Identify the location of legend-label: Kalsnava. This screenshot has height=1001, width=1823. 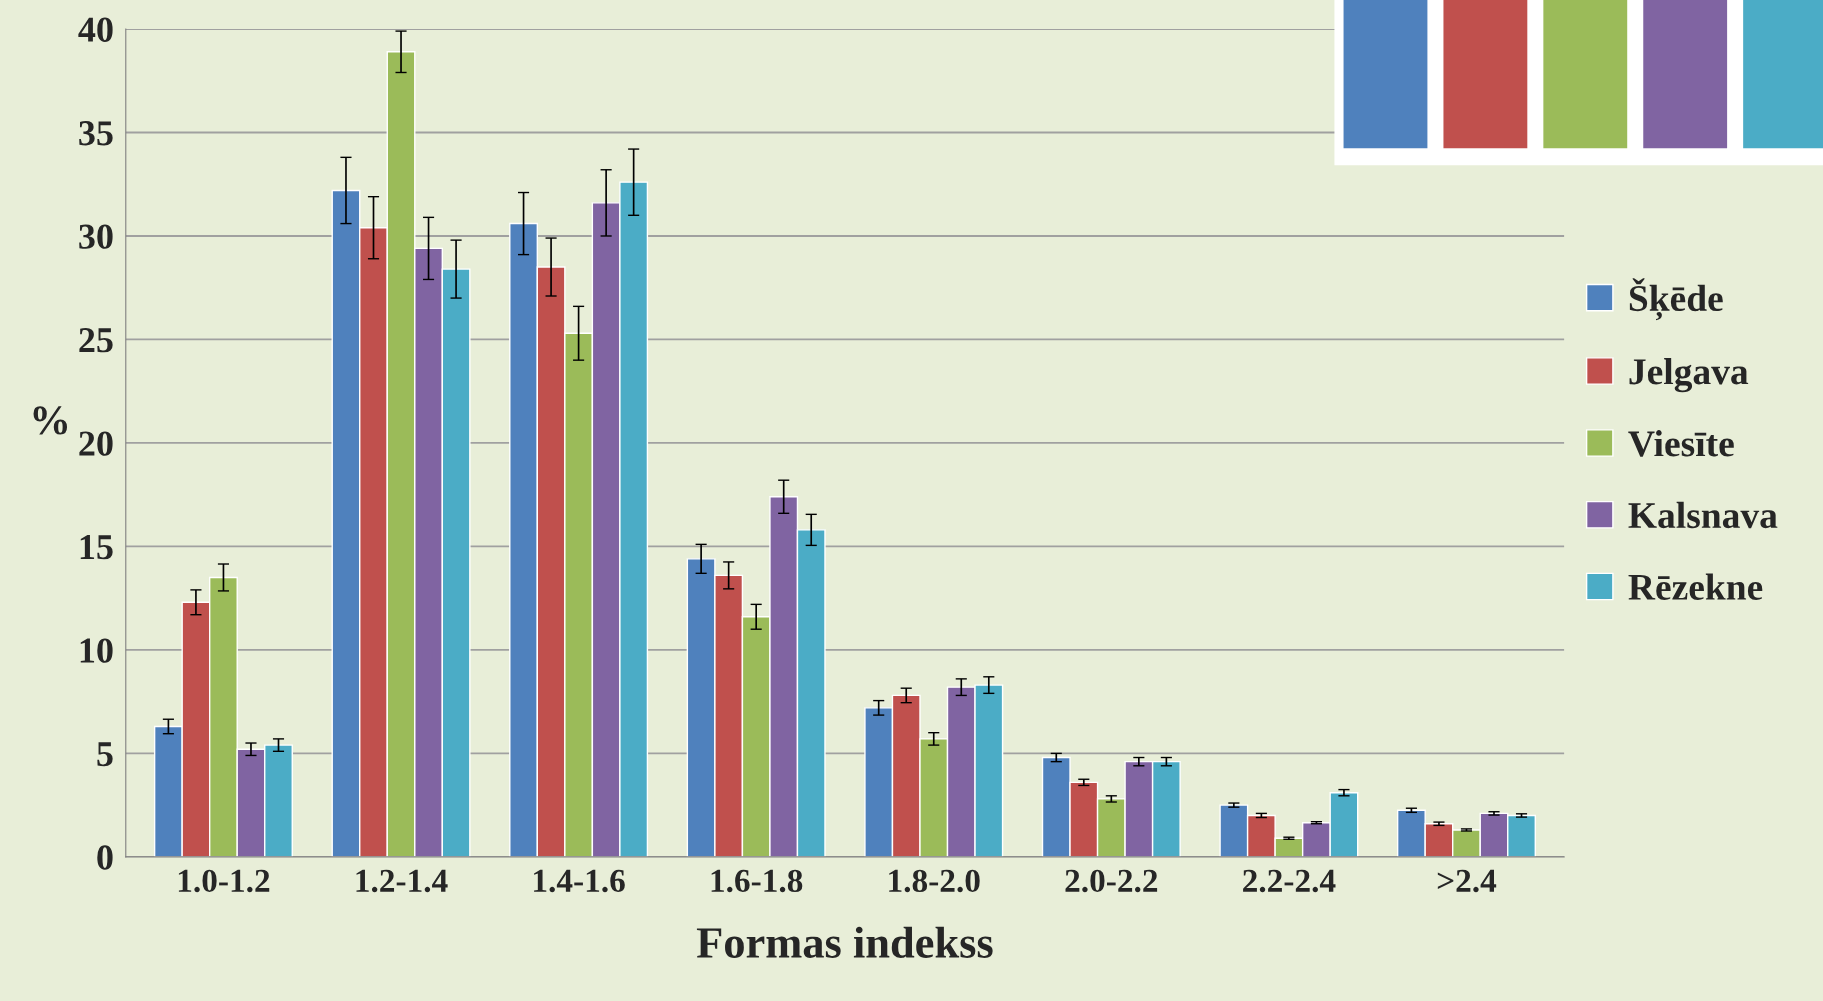
(1703, 515).